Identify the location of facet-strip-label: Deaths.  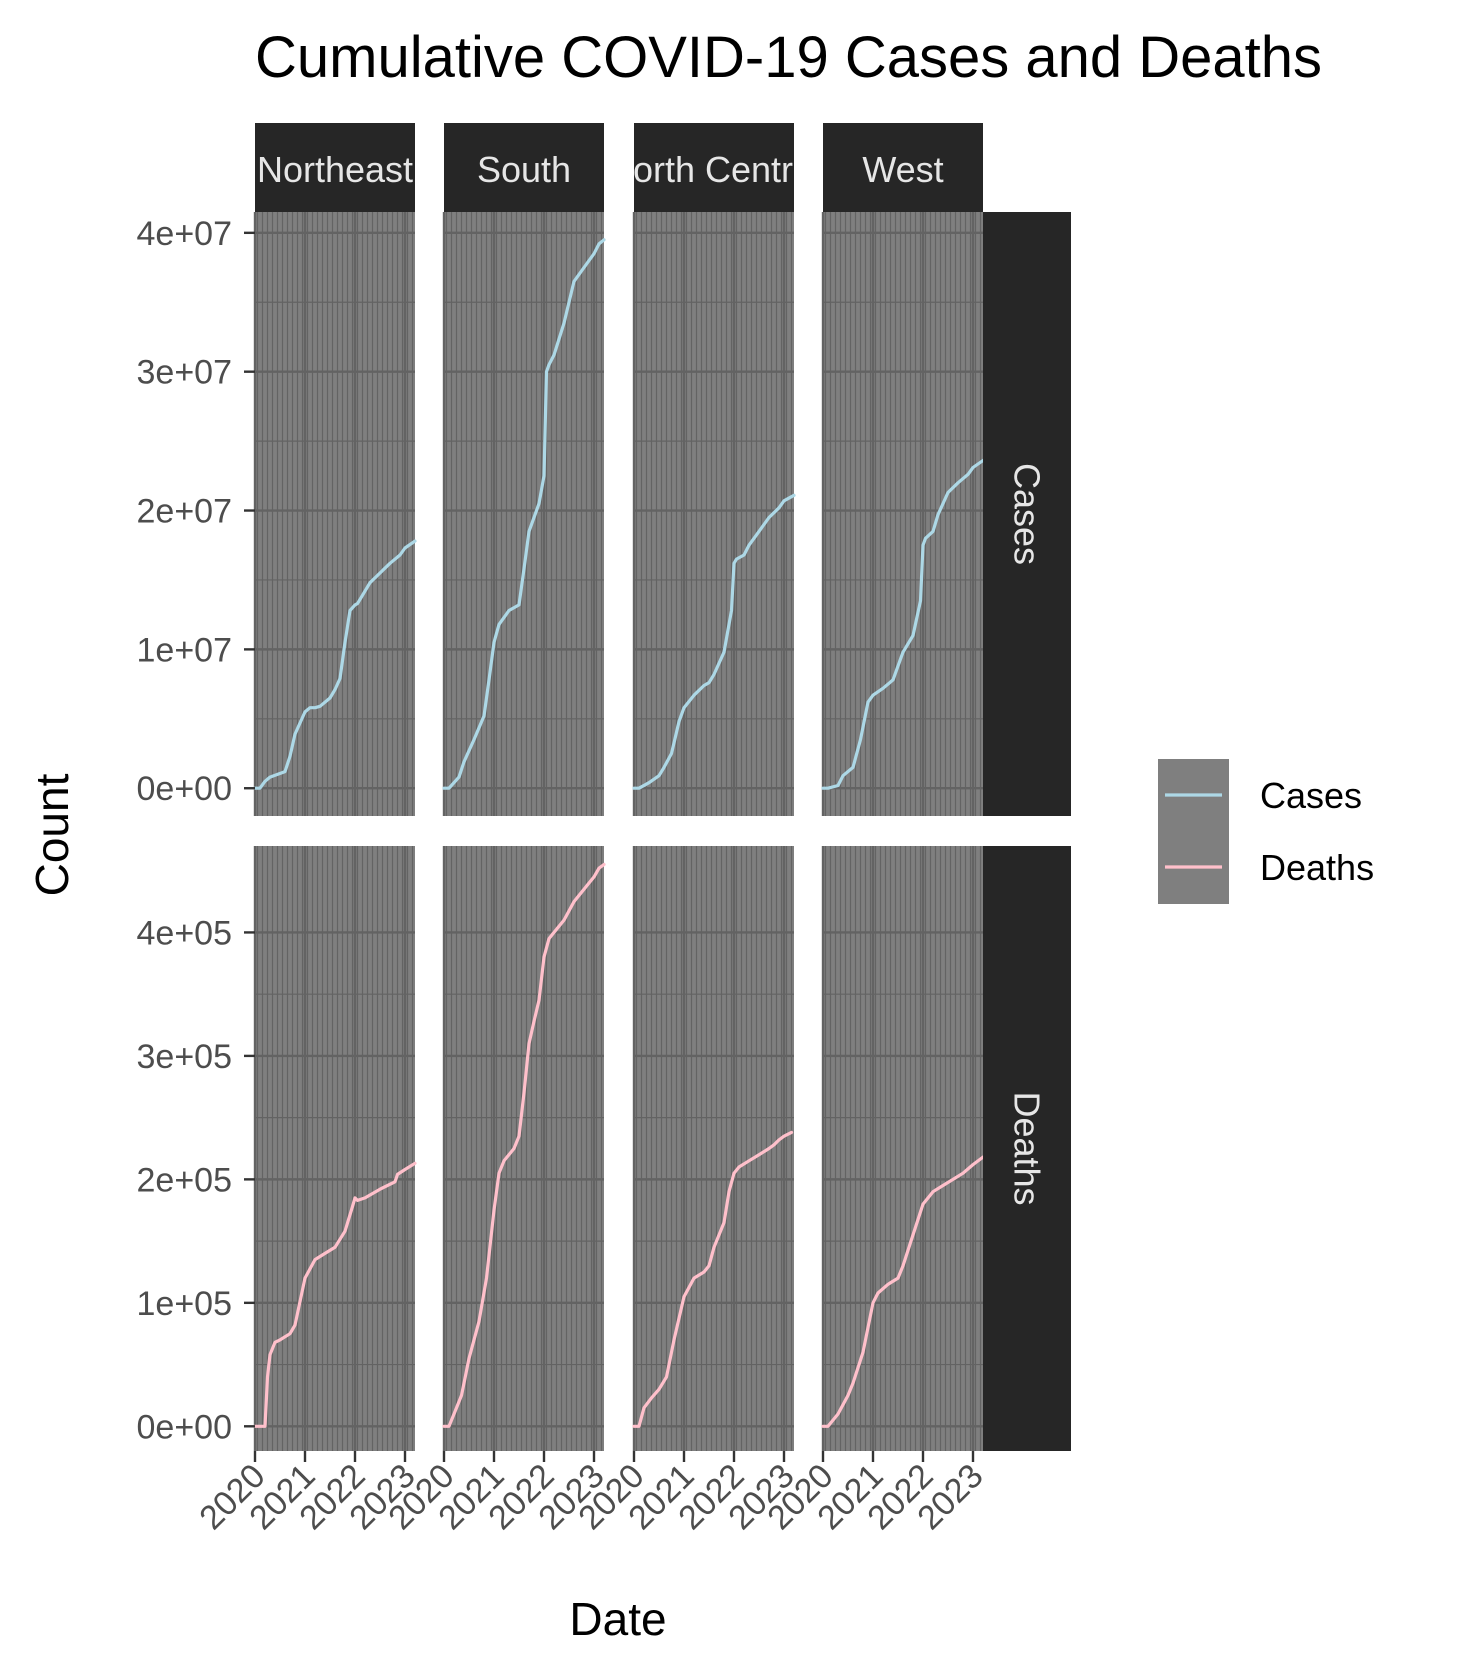
(1027, 1148).